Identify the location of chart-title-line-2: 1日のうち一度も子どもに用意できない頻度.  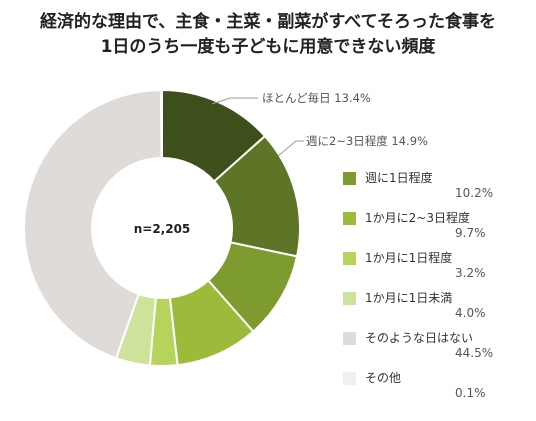
(268, 47).